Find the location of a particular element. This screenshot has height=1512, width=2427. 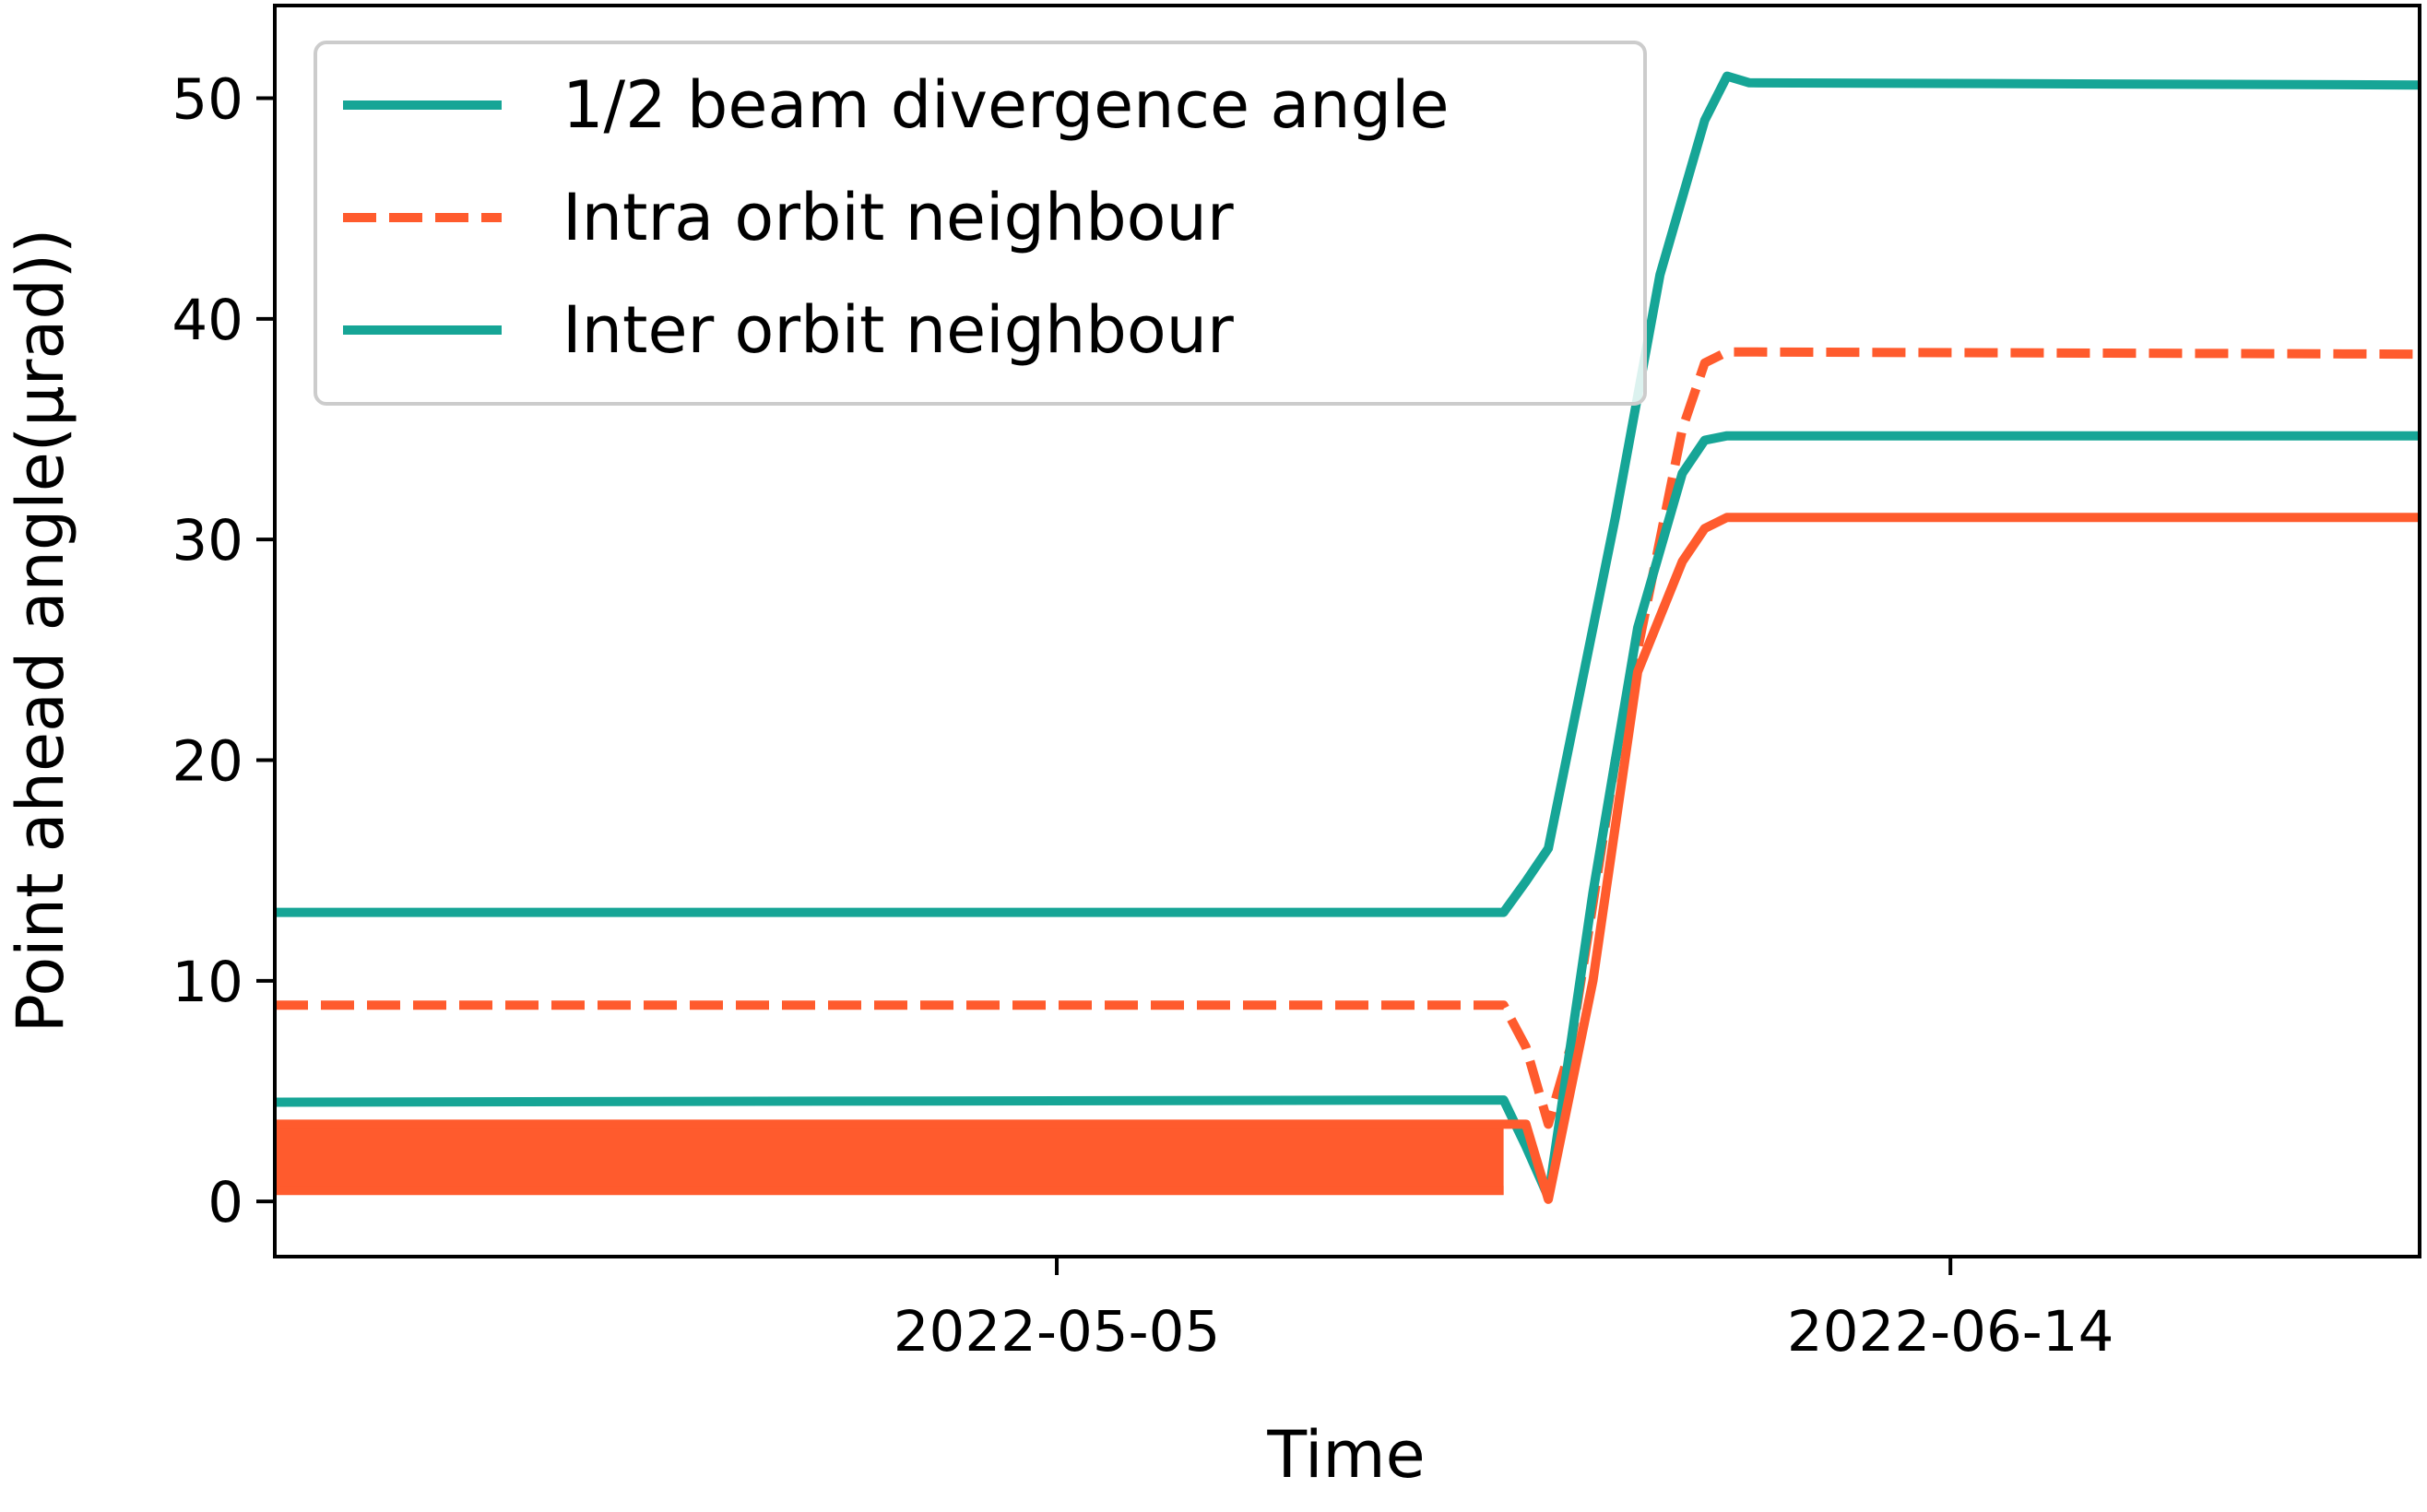

y-axis: 0 10 20 30 40 50 is located at coordinates (223, 651).